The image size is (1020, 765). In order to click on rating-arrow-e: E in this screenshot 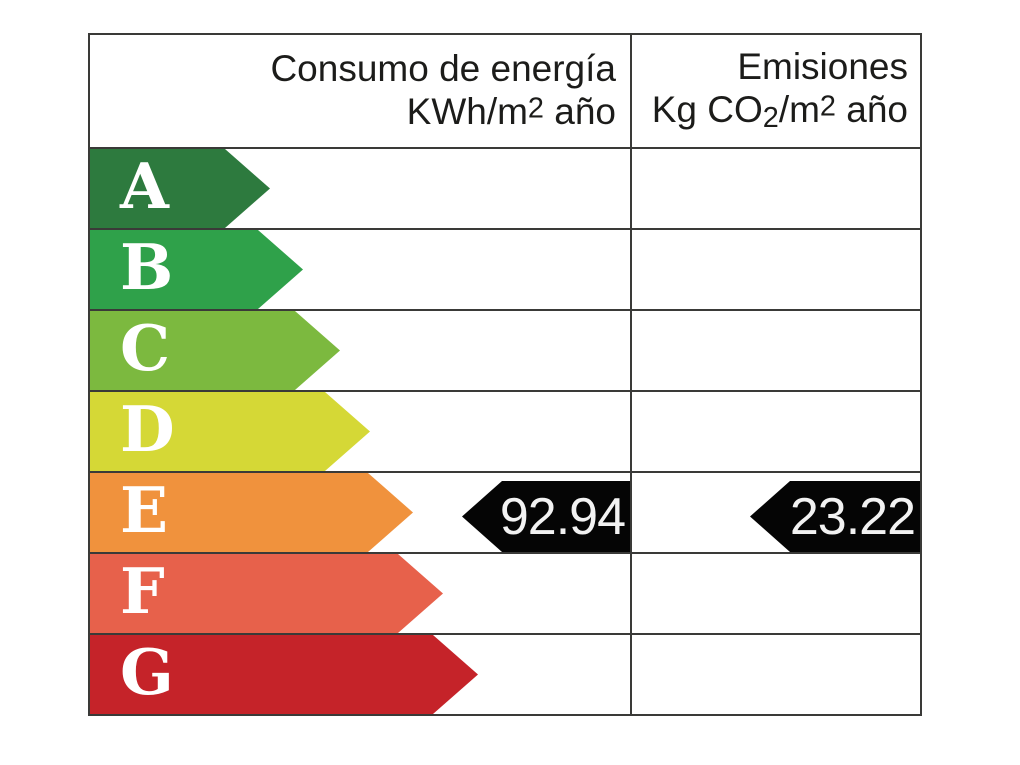, I will do `click(251, 512)`.